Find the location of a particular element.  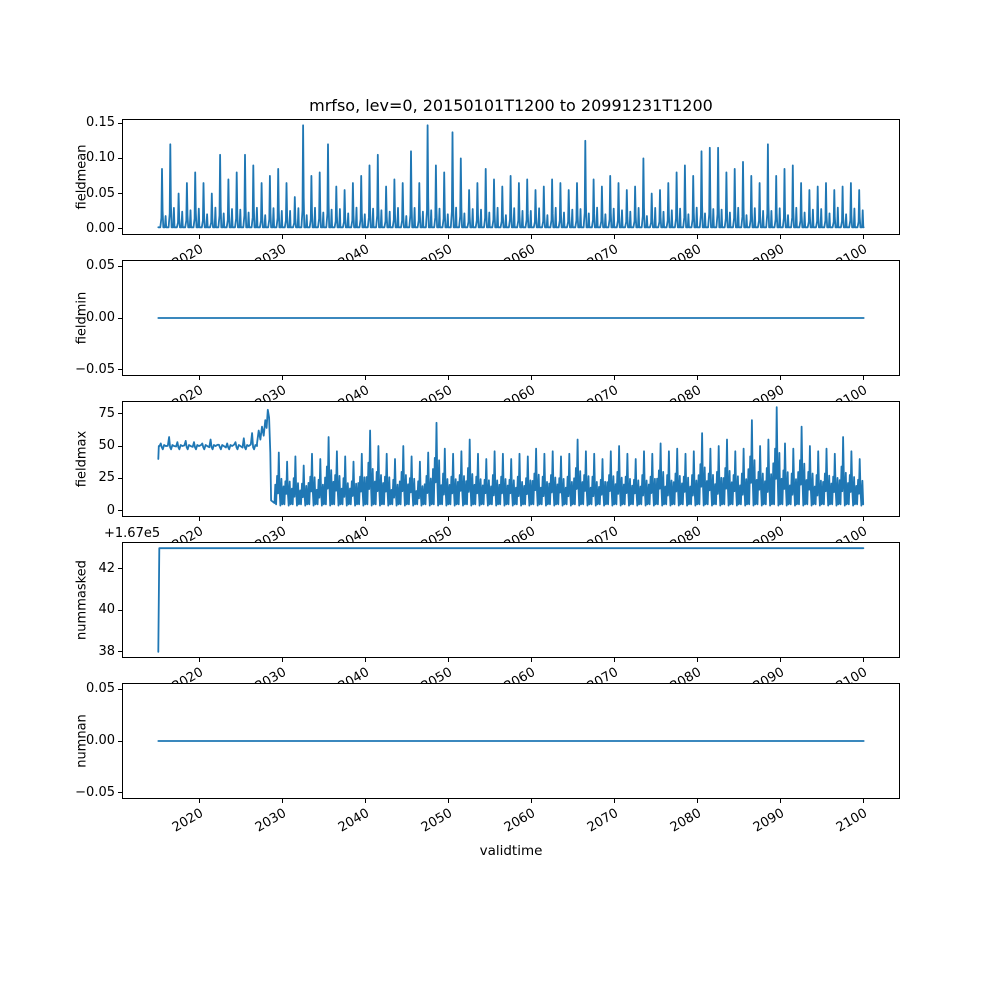

y-axis-label-nummasked: nummasked is located at coordinates (82, 600).